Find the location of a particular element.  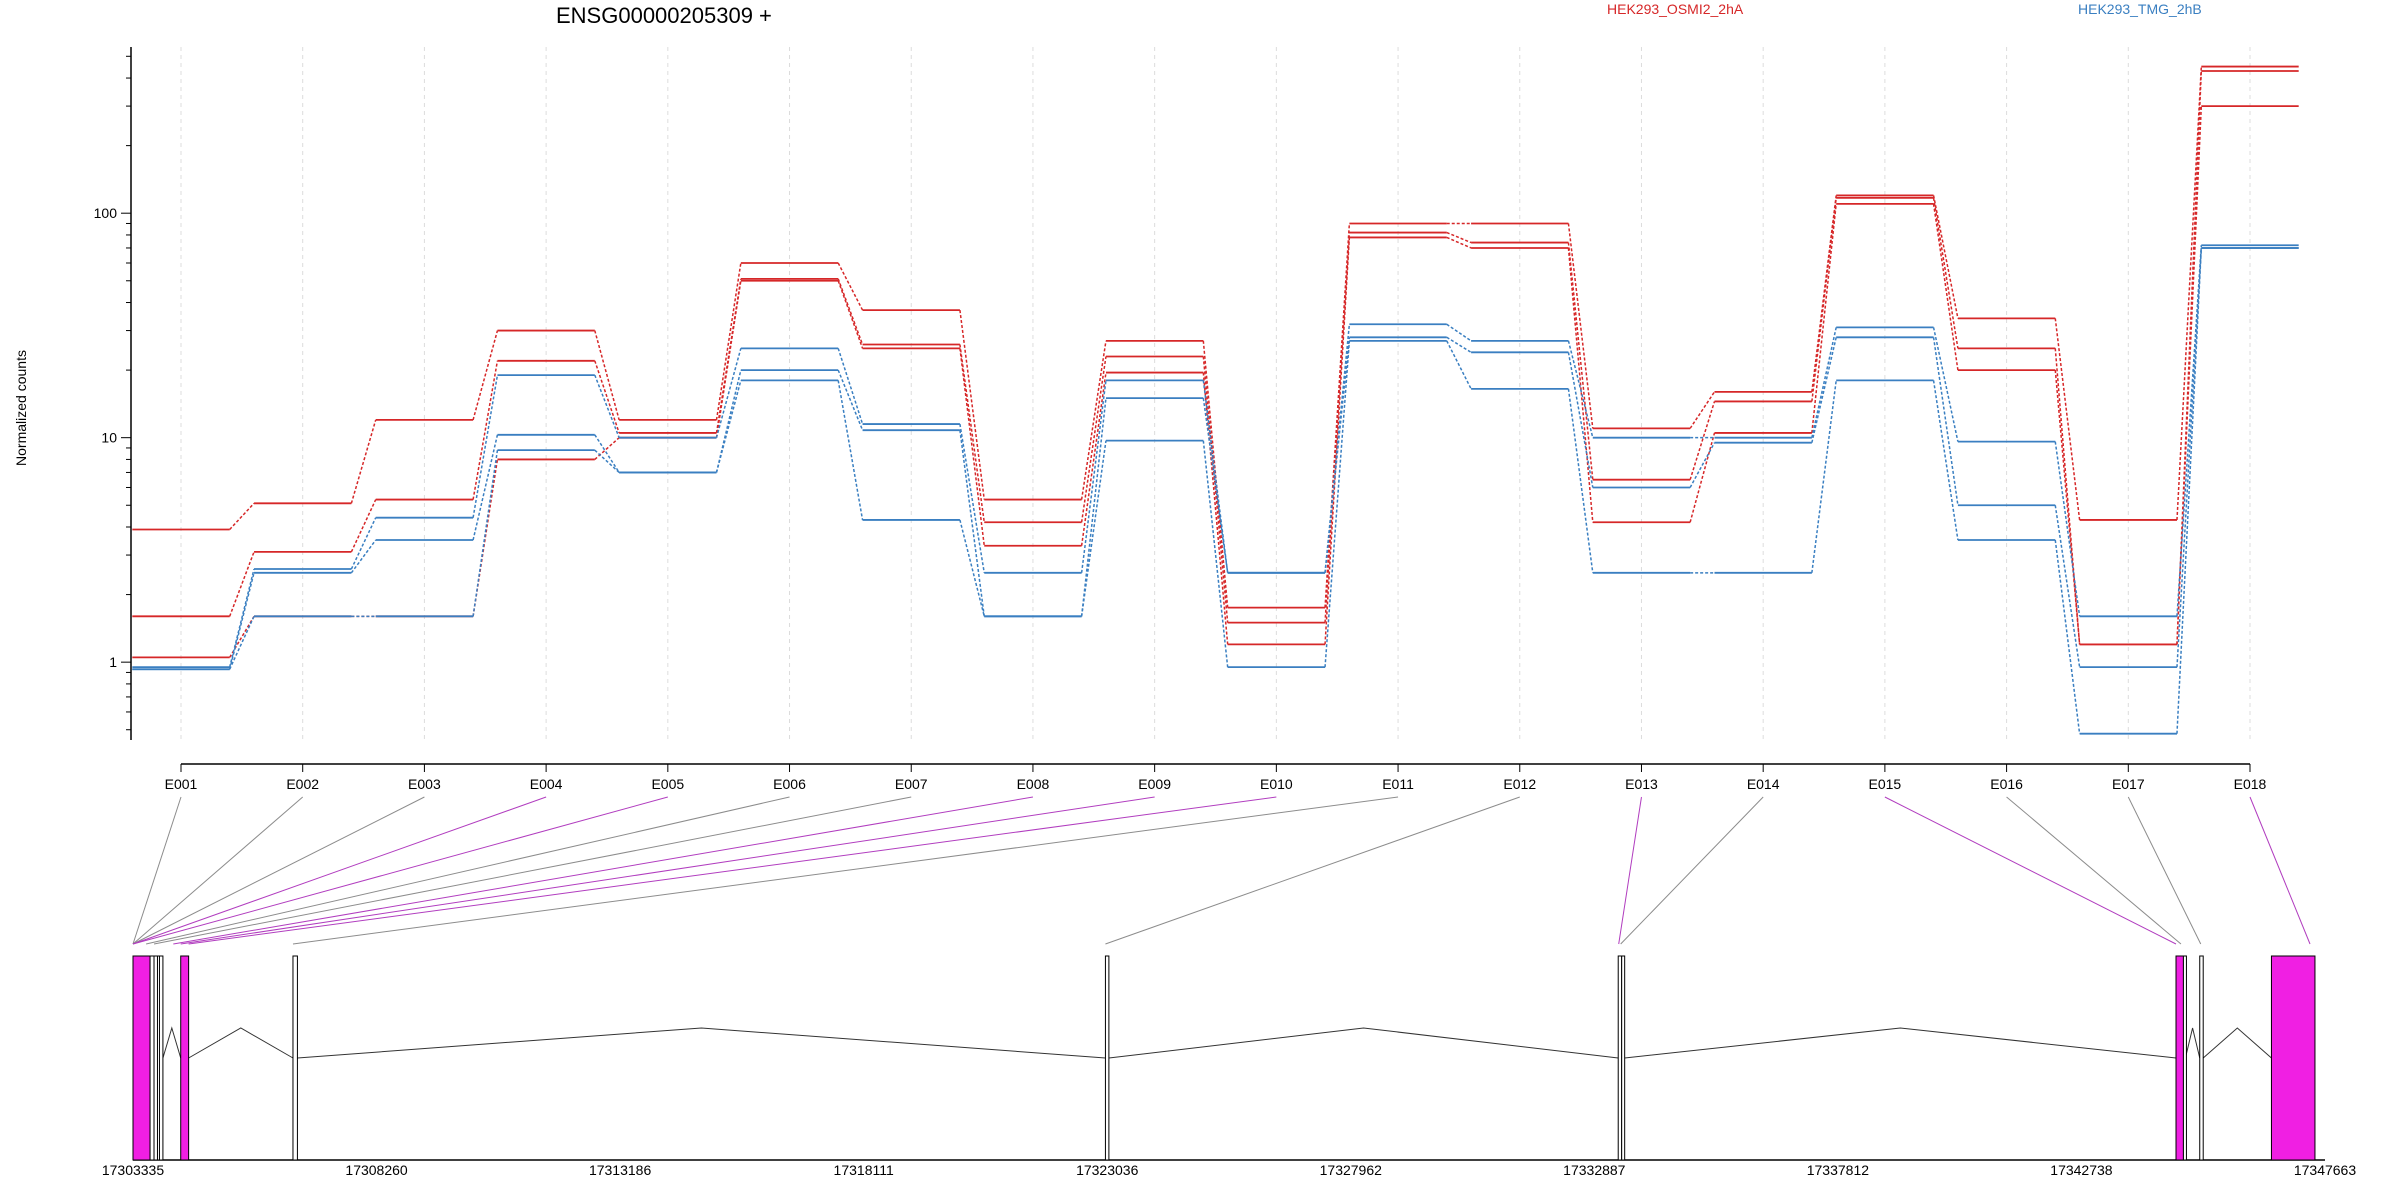

x-tick-label: E007 is located at coordinates (911, 784).